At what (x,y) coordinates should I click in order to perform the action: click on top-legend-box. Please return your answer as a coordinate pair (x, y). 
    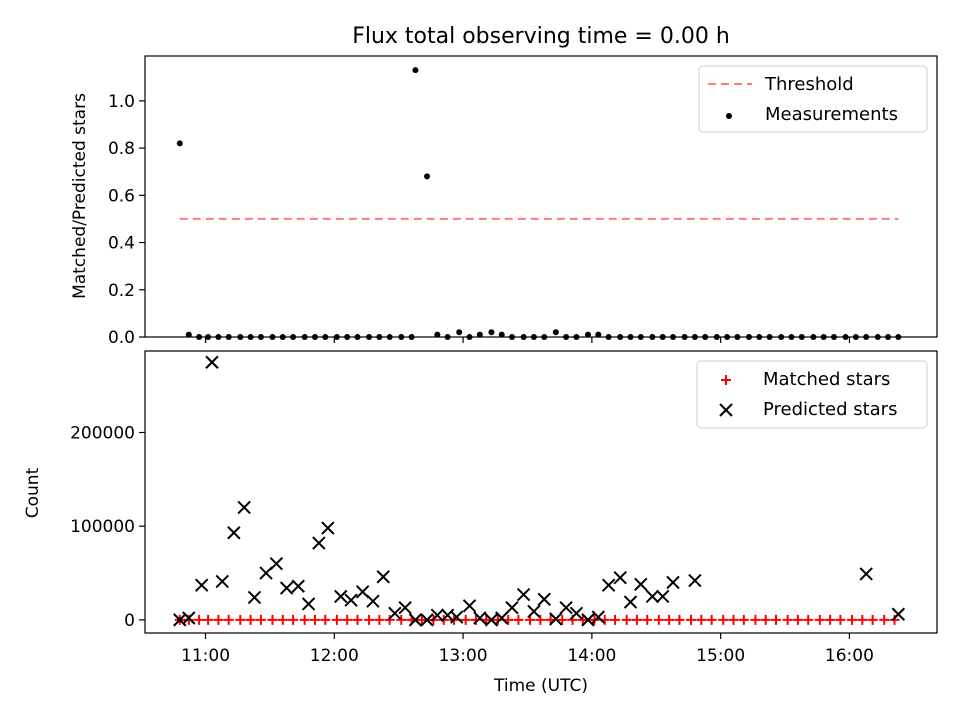
    Looking at the image, I should click on (813, 99).